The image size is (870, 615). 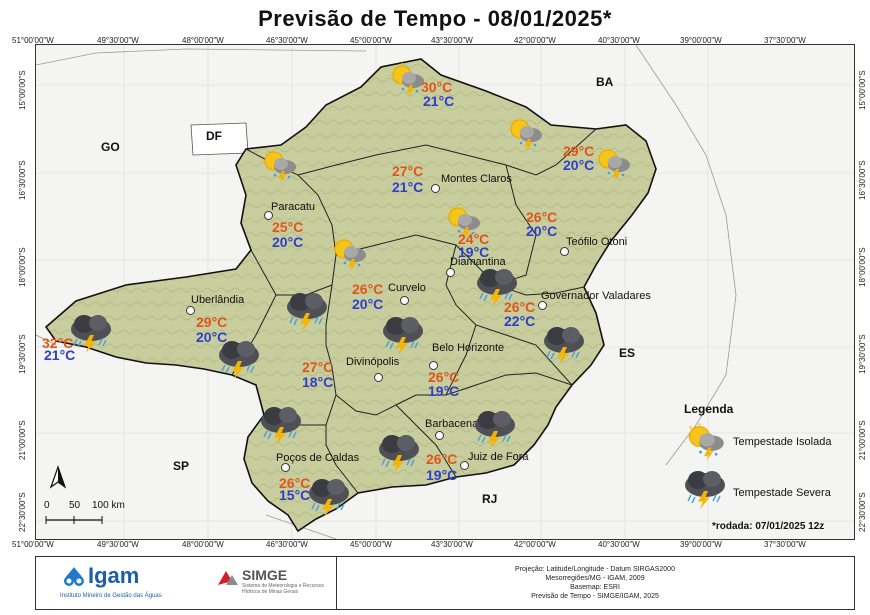 What do you see at coordinates (214, 136) in the screenshot?
I see `state-label-df: DF` at bounding box center [214, 136].